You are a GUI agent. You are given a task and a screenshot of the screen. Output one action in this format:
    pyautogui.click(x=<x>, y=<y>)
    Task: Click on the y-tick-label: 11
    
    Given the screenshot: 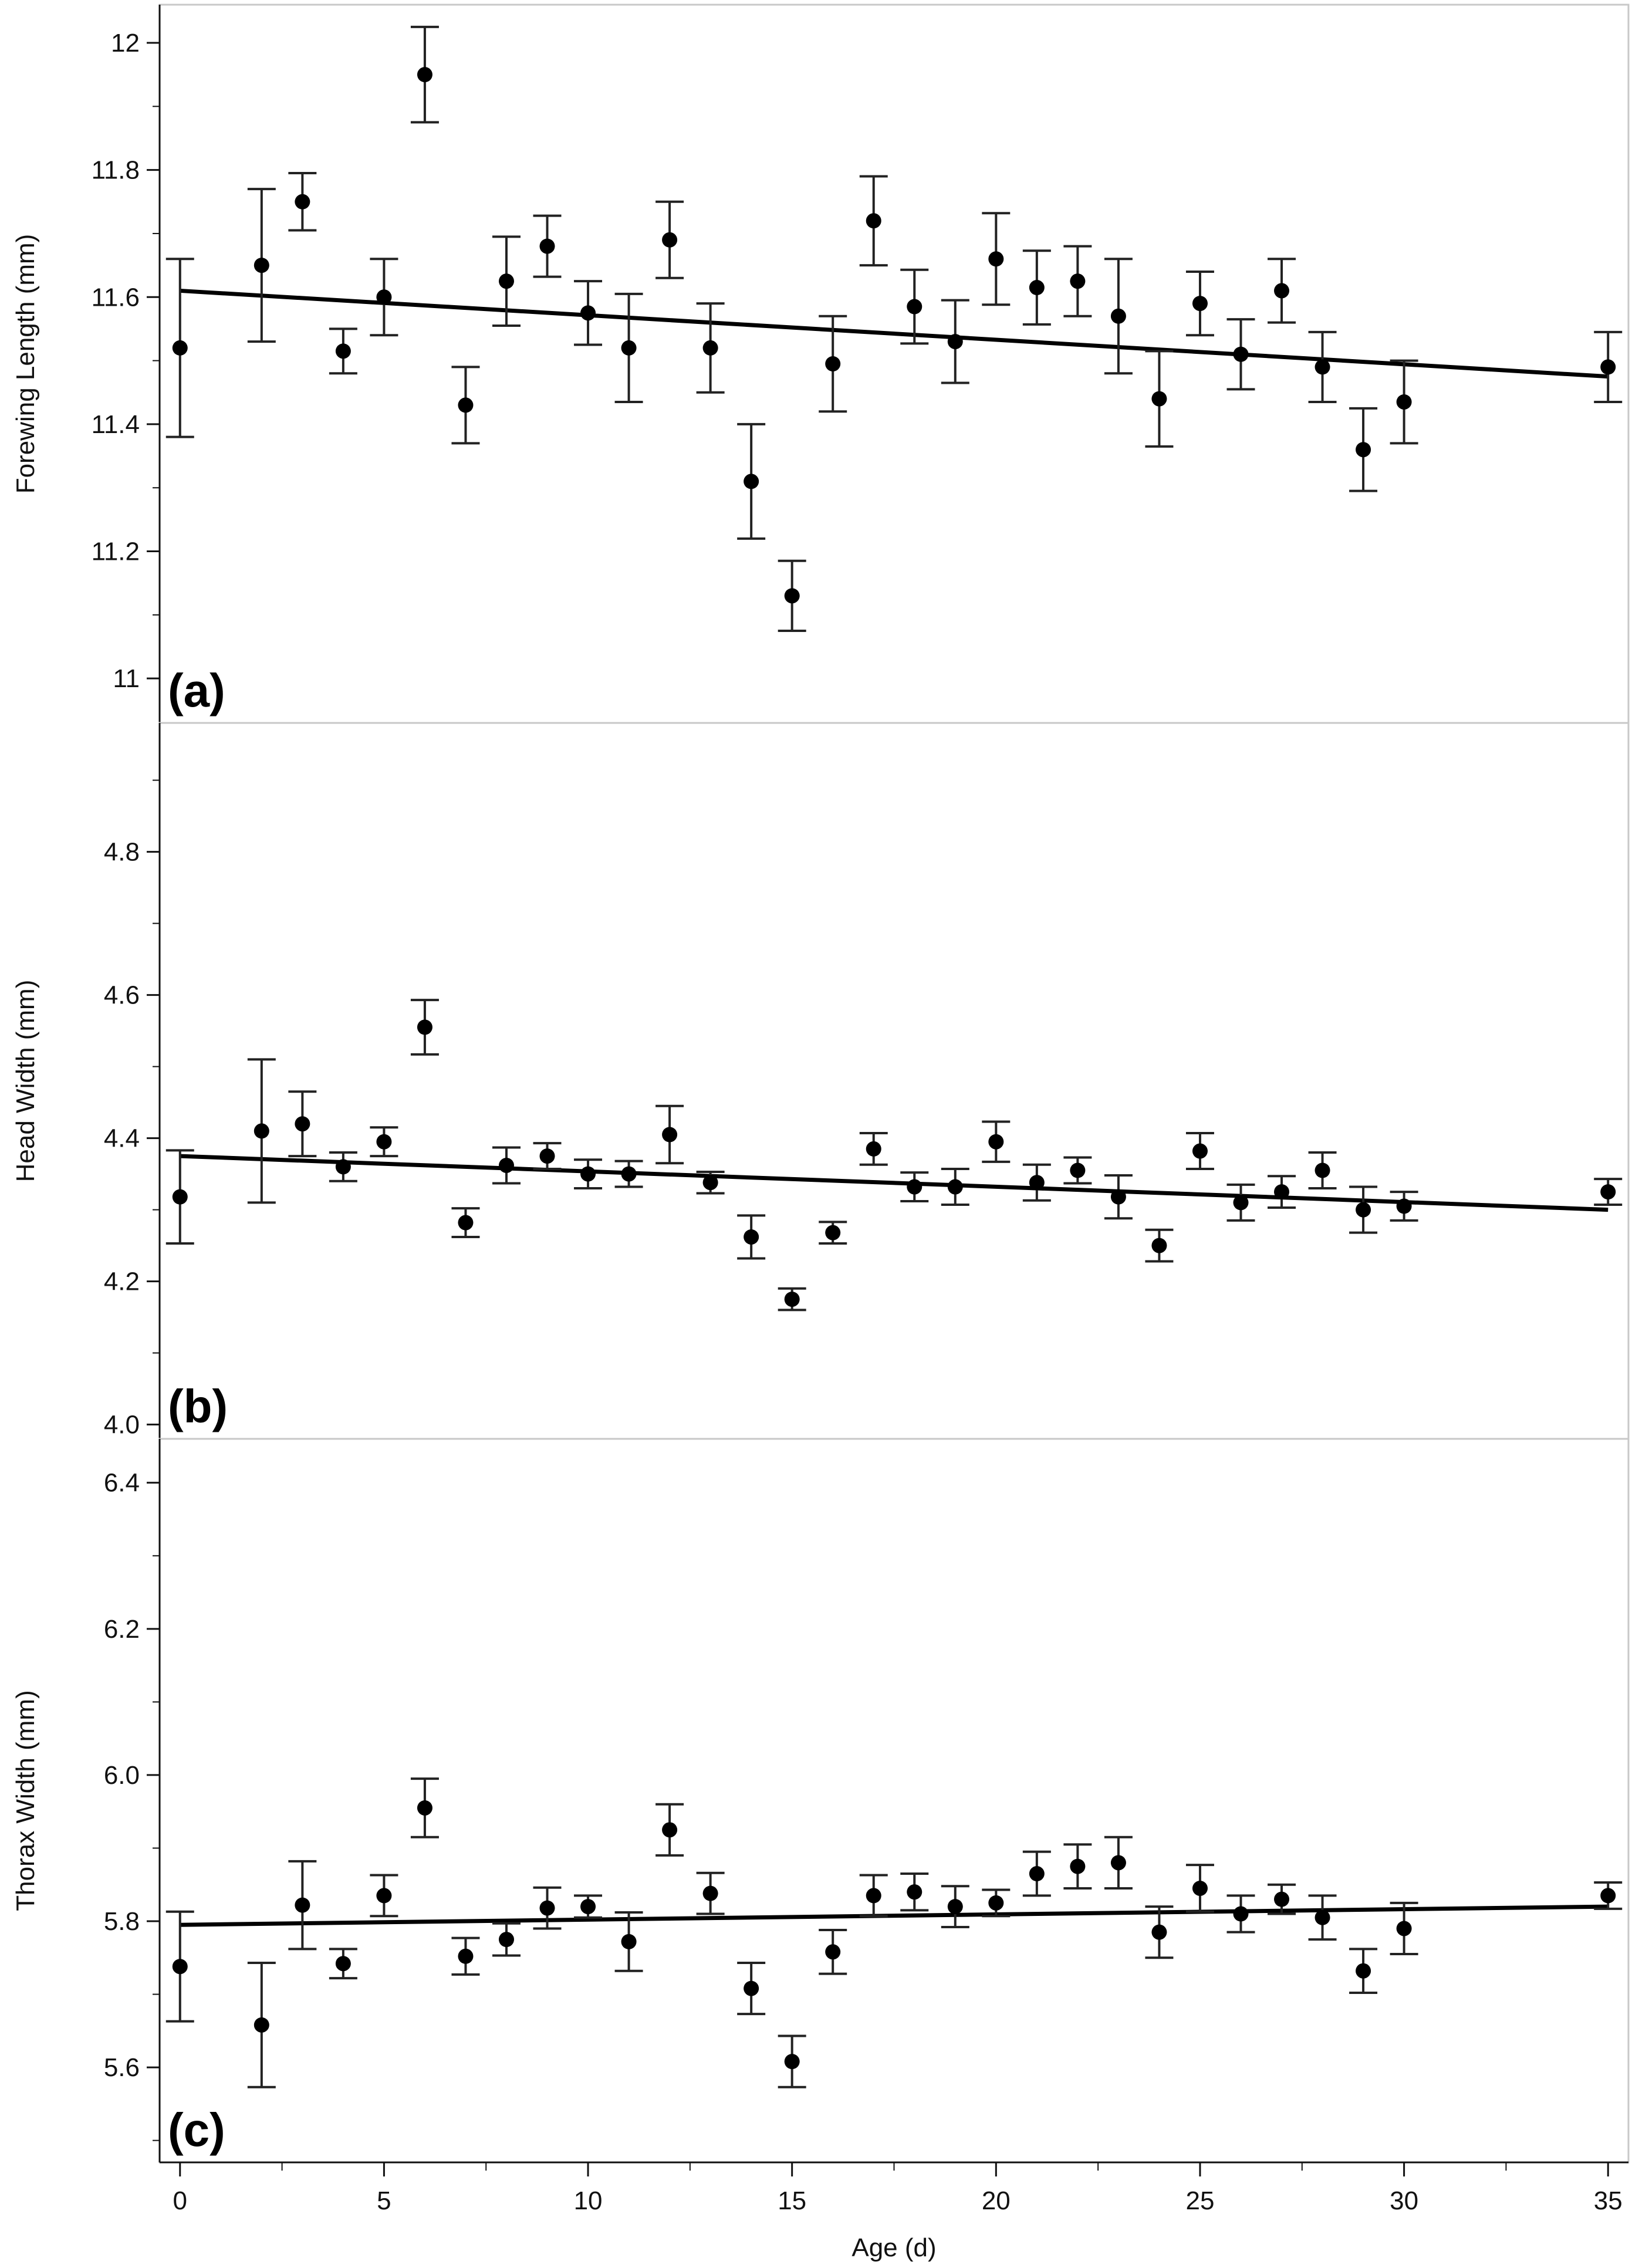 What is the action you would take?
    pyautogui.click(x=127, y=678)
    